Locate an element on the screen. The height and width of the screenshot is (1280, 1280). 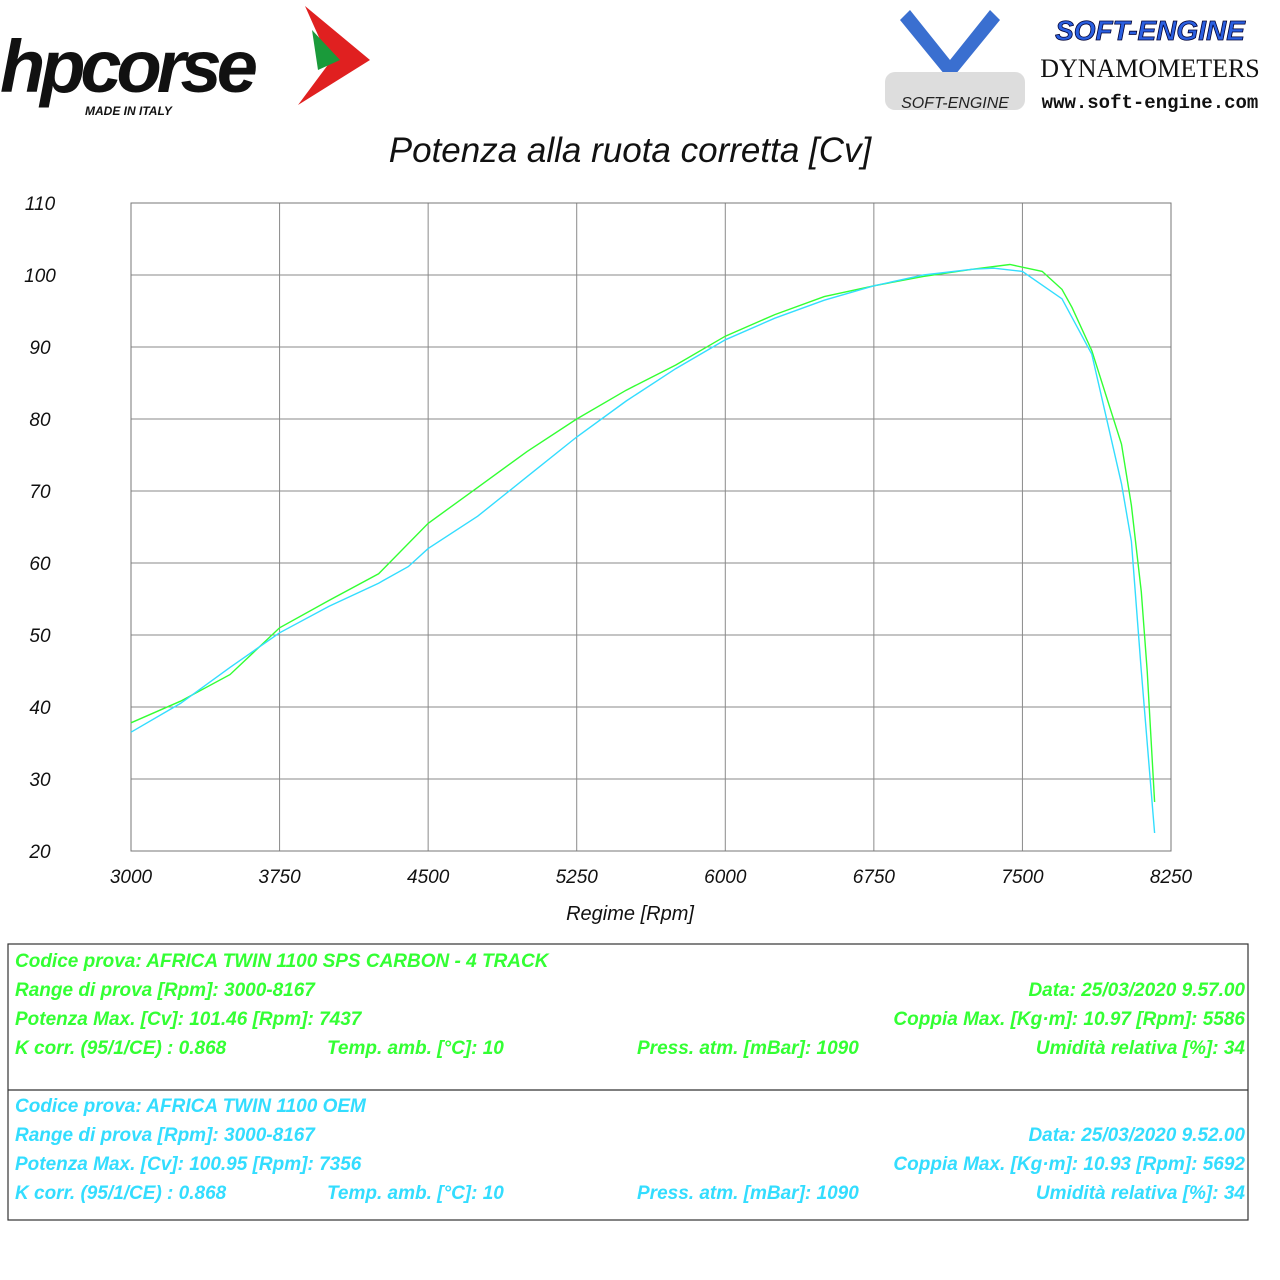
y-tick-label: 20 is located at coordinates (39, 852).